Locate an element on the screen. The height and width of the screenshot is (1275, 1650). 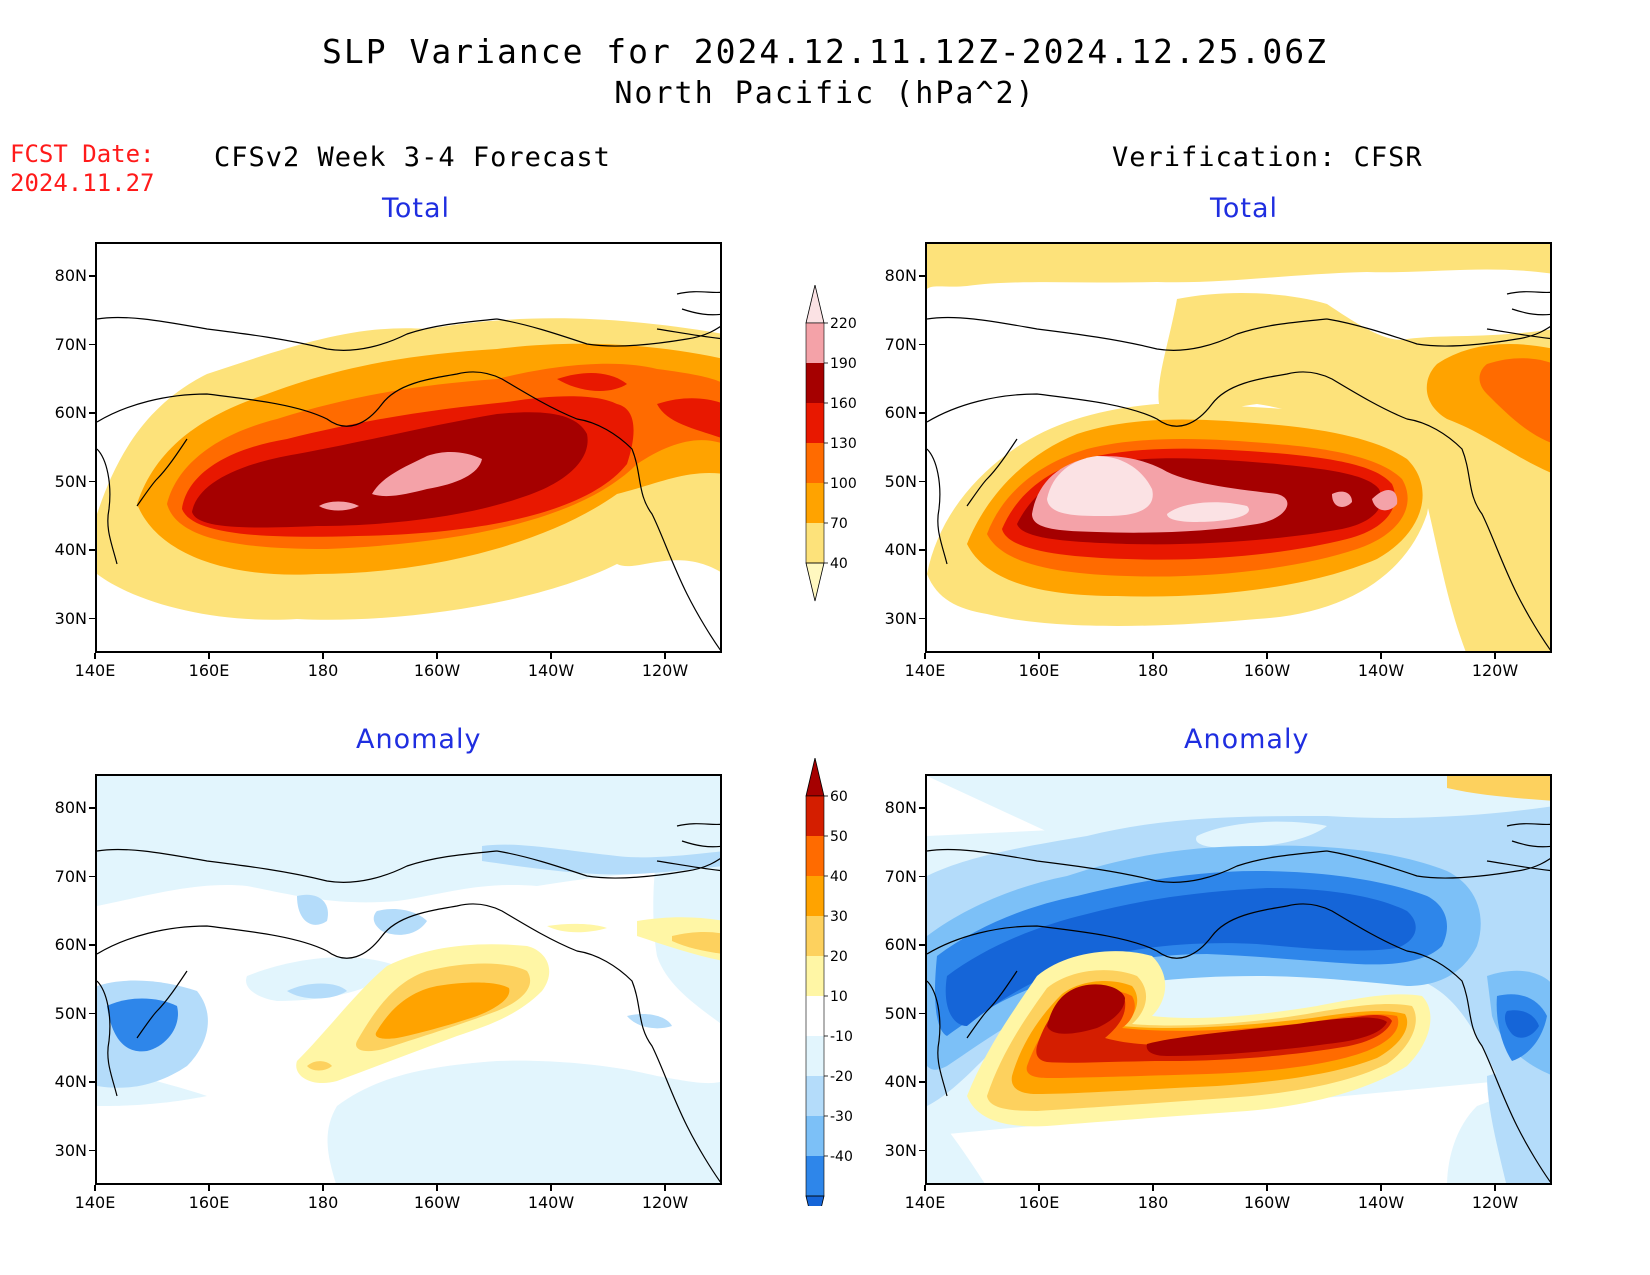
colorbar-label: -30 is located at coordinates (841, 1117).